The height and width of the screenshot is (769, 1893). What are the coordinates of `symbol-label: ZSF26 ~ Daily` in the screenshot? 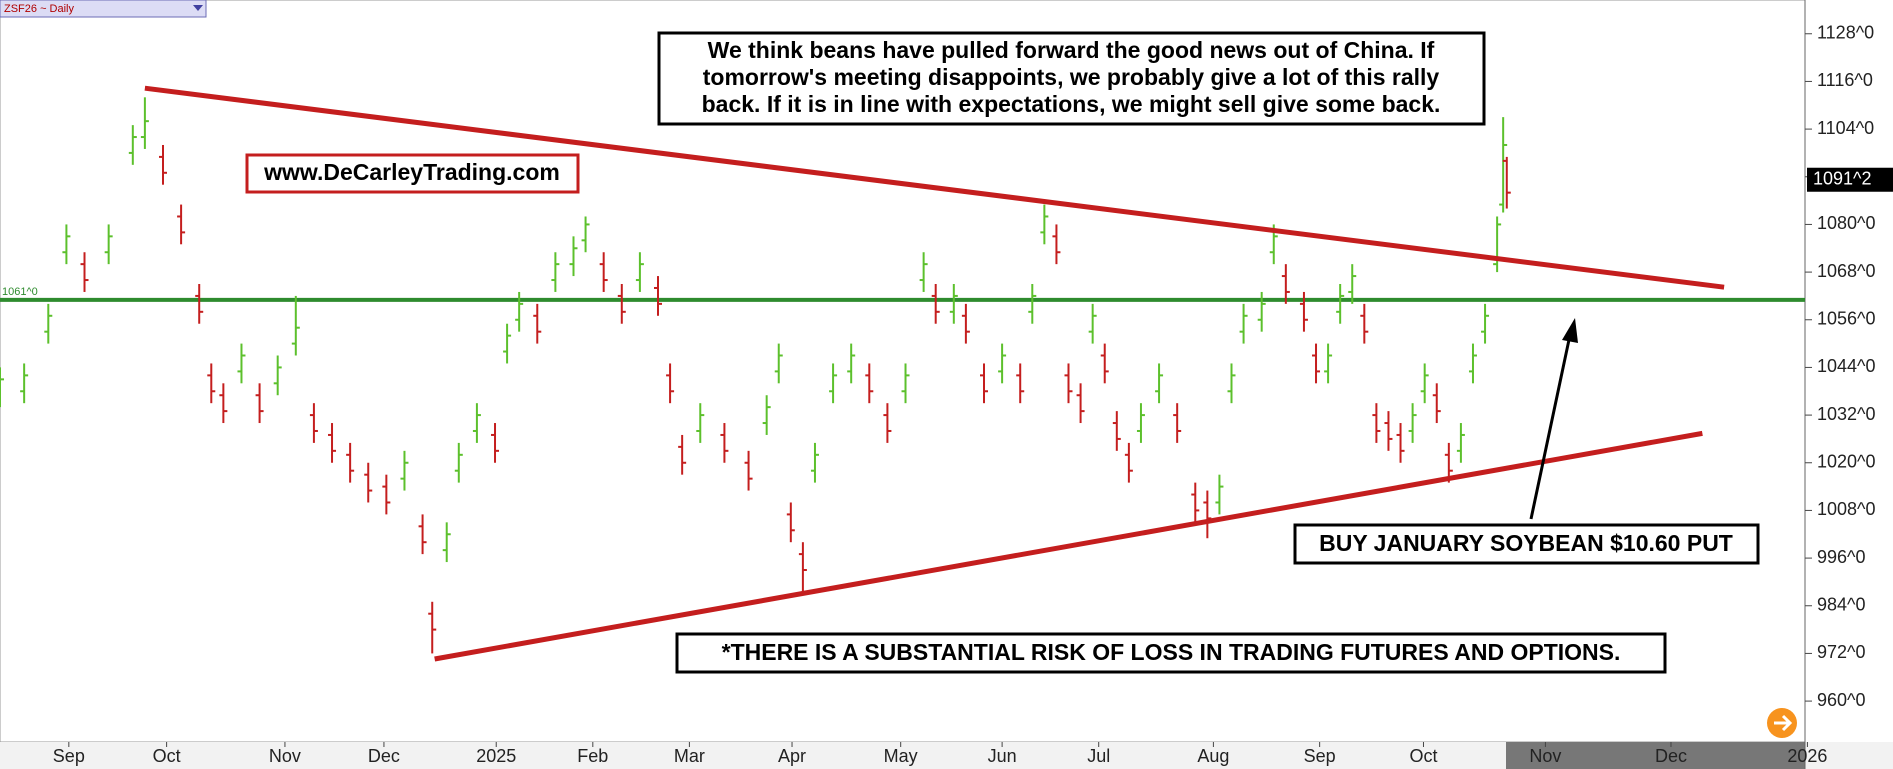 It's located at (39, 9).